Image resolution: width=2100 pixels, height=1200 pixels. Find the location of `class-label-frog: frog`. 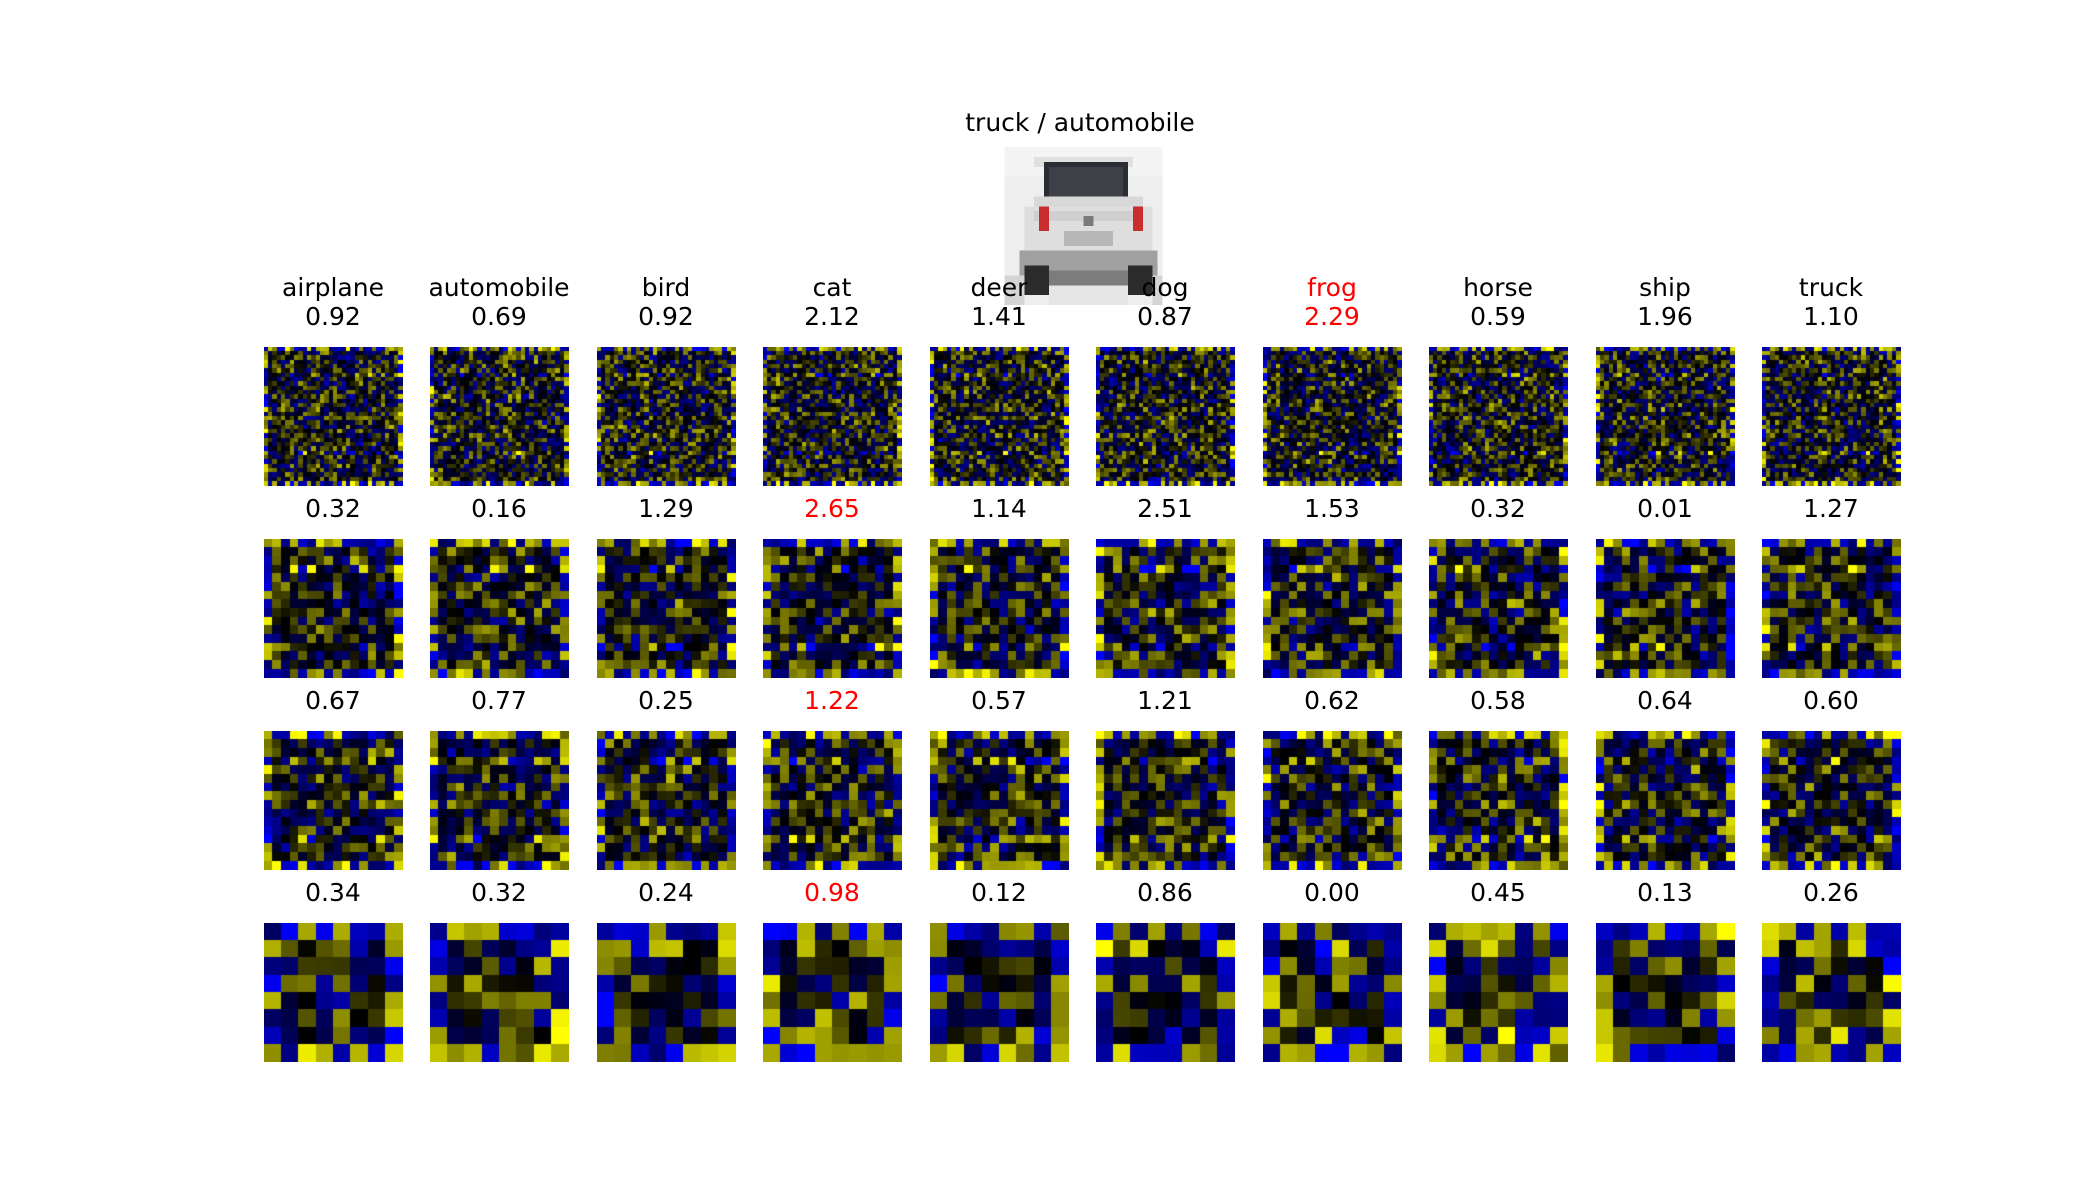

class-label-frog: frog is located at coordinates (1332, 287).